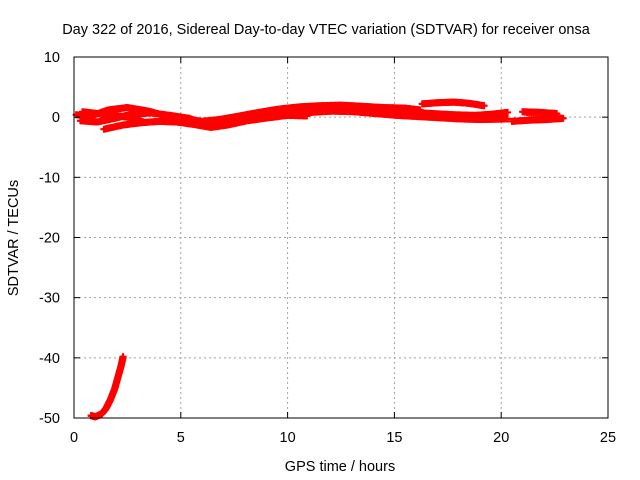 This screenshot has width=640, height=480. Describe the element at coordinates (49, 178) in the screenshot. I see `y-tick-label: -10` at that location.